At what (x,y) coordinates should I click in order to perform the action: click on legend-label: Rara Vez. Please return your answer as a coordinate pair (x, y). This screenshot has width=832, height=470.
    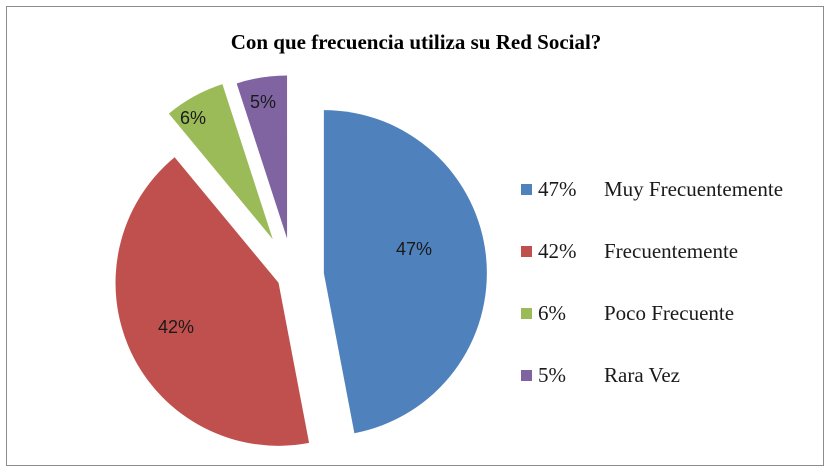
    Looking at the image, I should click on (642, 374).